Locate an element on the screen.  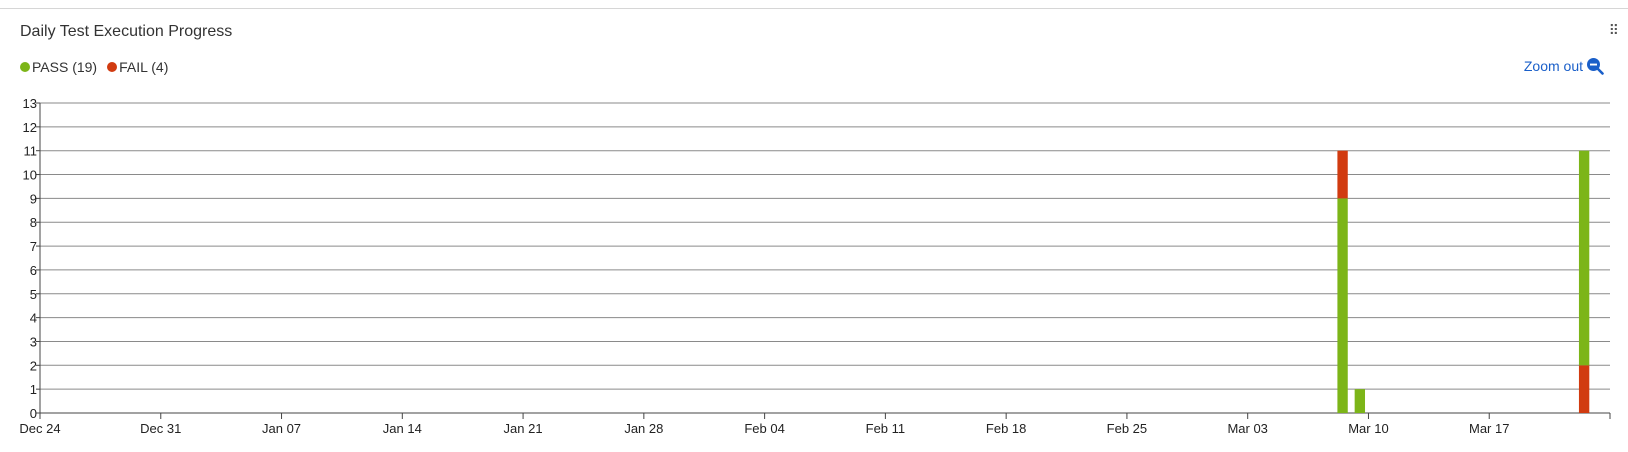
y-tick-label: 9 is located at coordinates (33, 198).